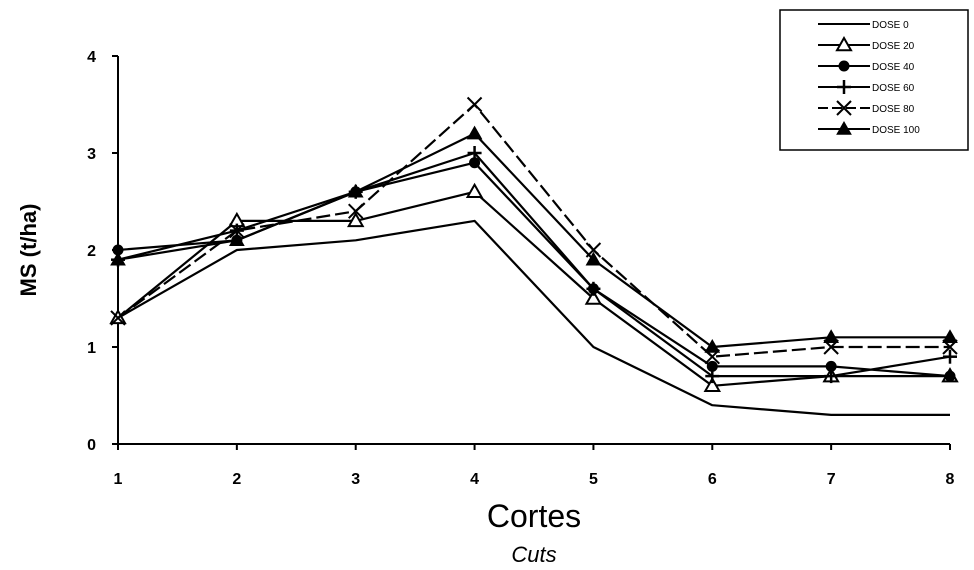  What do you see at coordinates (593, 479) in the screenshot?
I see `x-tick-label: 5` at bounding box center [593, 479].